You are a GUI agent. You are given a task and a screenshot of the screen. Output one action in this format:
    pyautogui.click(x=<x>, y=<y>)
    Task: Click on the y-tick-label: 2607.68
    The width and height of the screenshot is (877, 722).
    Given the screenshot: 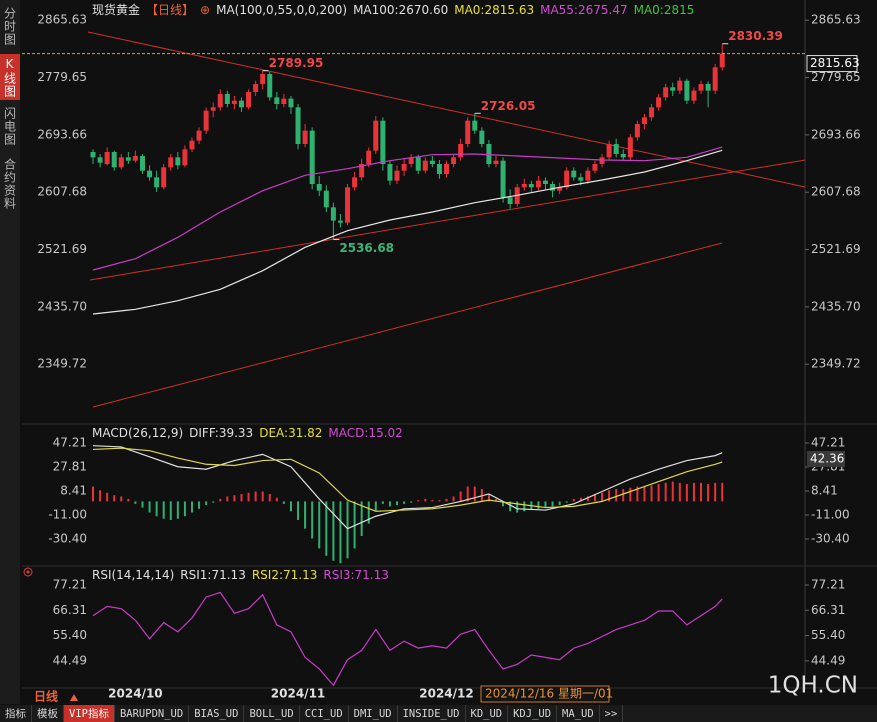 What is the action you would take?
    pyautogui.click(x=836, y=192)
    